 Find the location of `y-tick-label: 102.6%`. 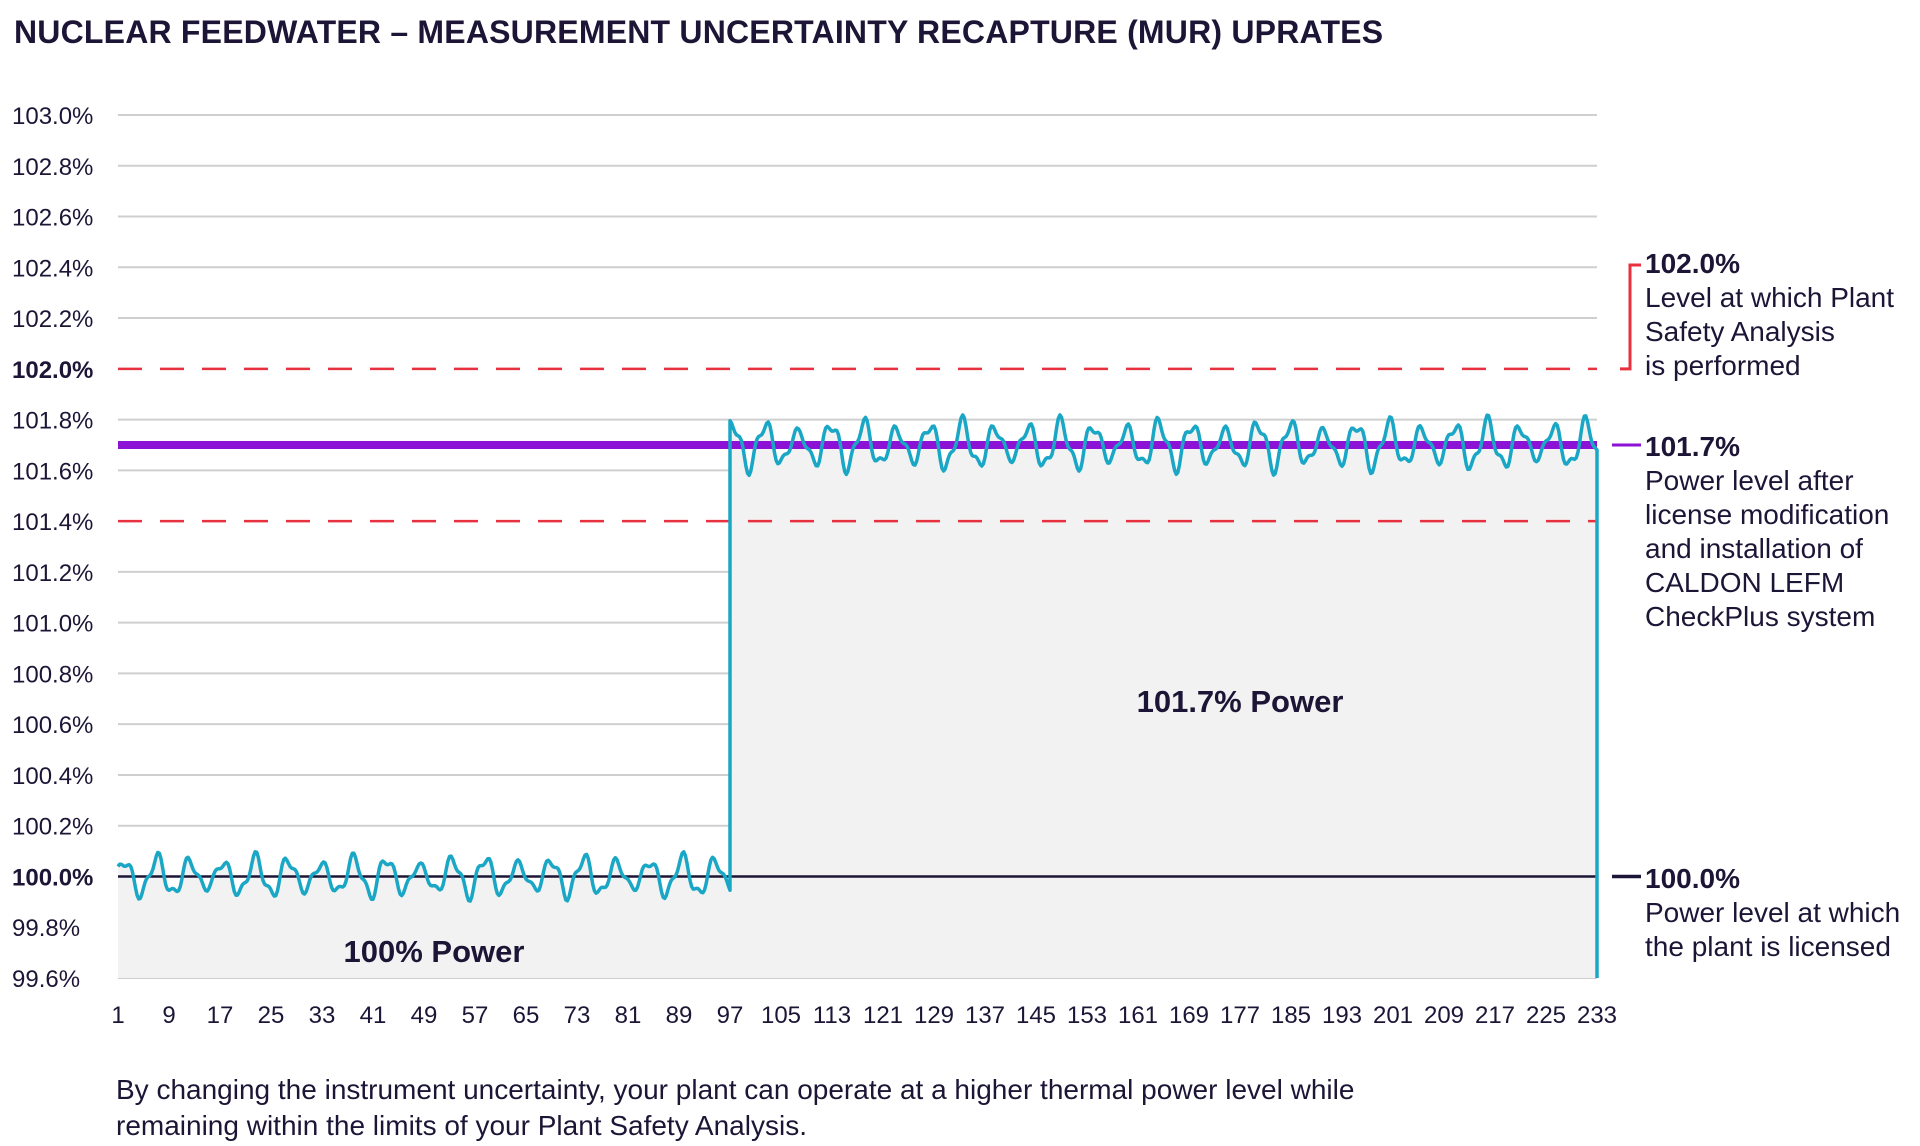

y-tick-label: 102.6% is located at coordinates (52, 218).